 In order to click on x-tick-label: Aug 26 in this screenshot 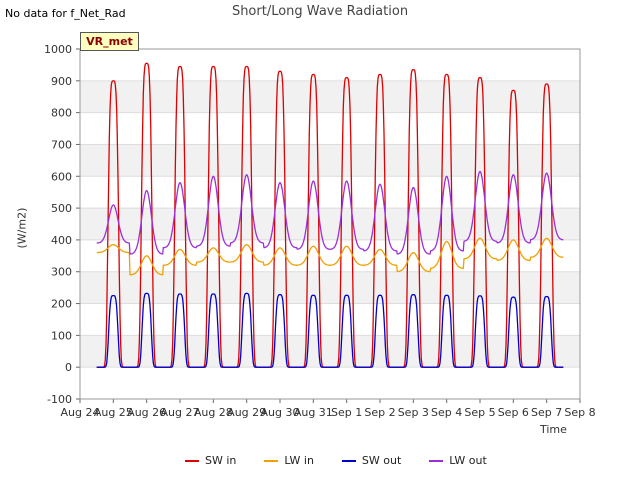, I will do `click(146, 412)`.